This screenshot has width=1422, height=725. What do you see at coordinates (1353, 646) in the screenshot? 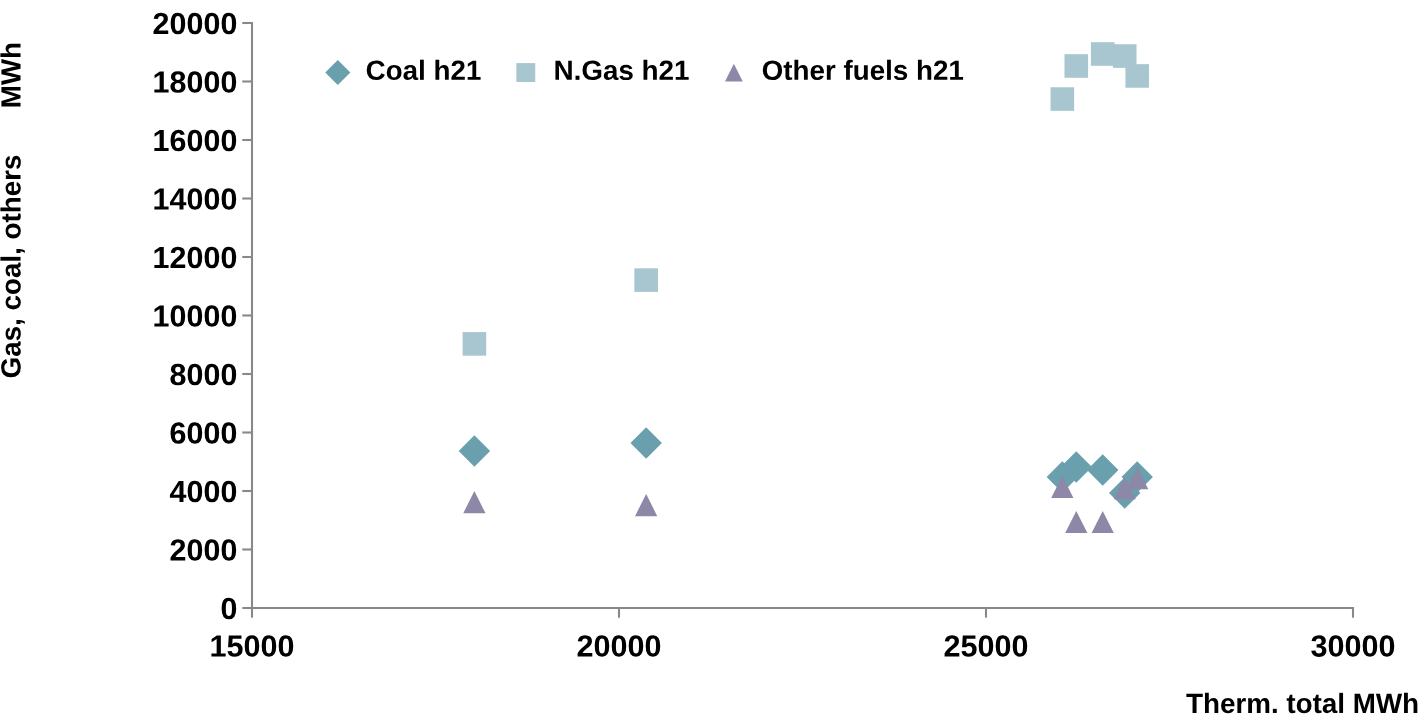
I see `x-tick-label: 30000` at bounding box center [1353, 646].